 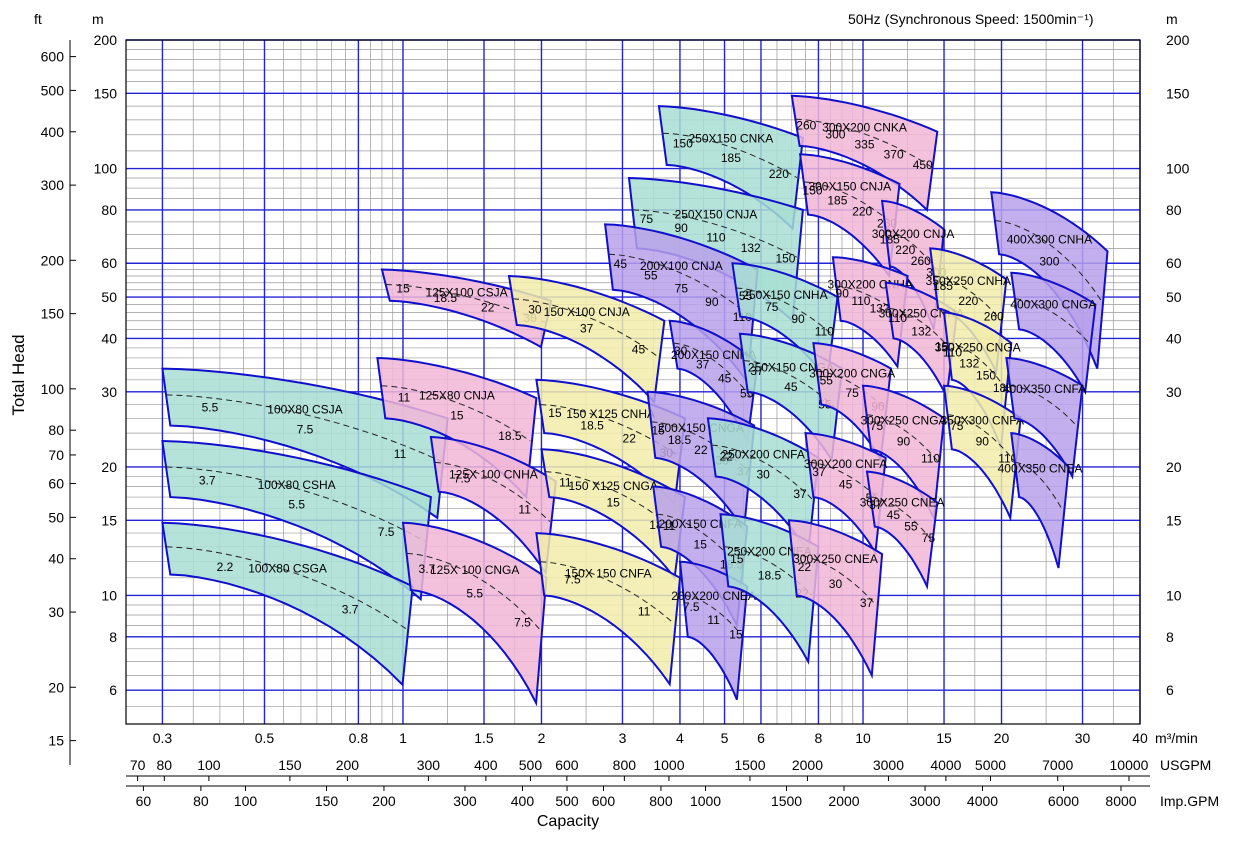 What do you see at coordinates (109, 520) in the screenshot?
I see `y-tick-label-left-m: 15` at bounding box center [109, 520].